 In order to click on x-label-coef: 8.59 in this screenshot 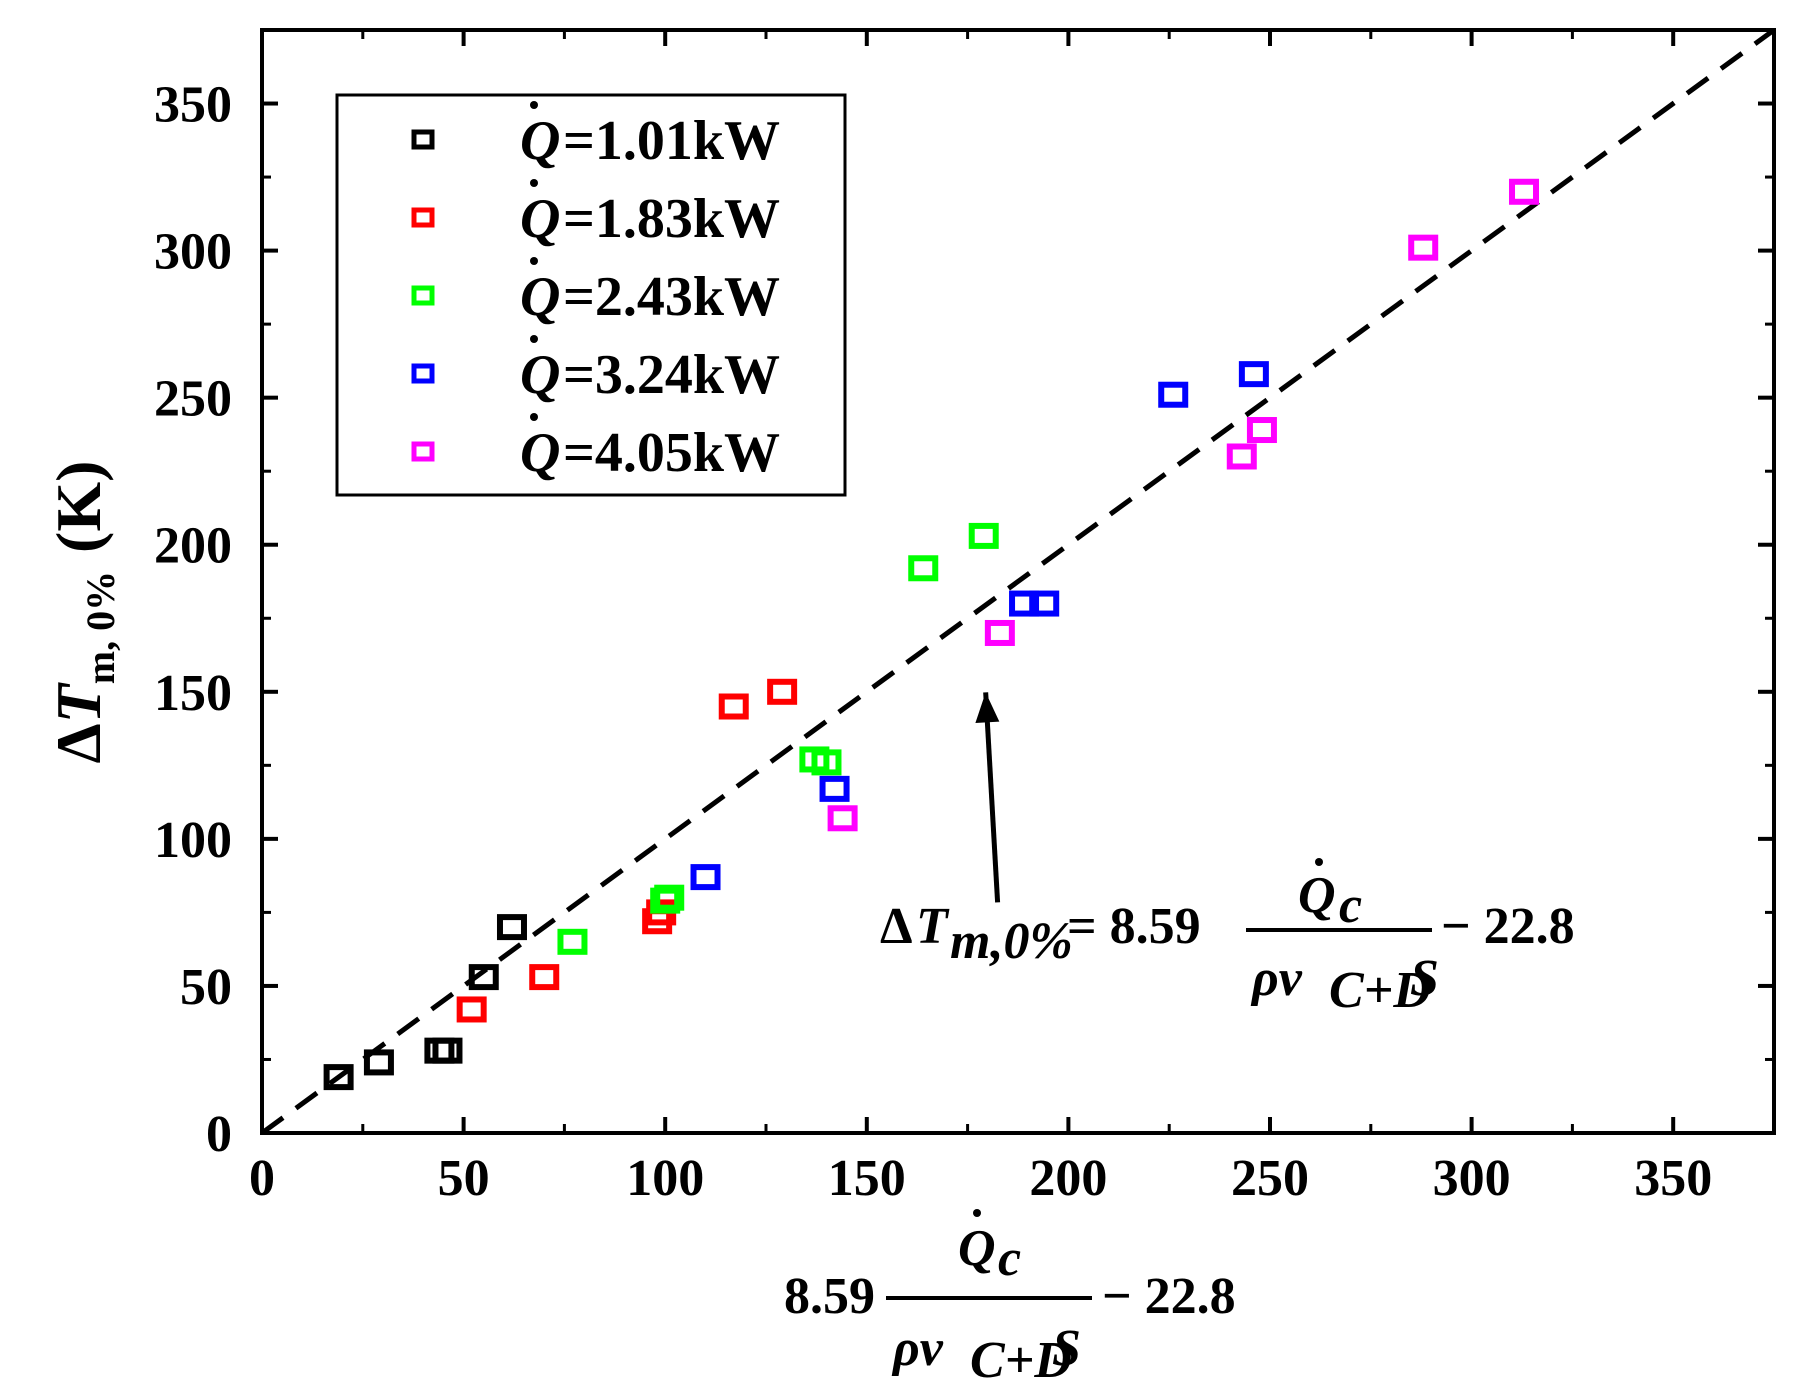, I will do `click(829, 1296)`.